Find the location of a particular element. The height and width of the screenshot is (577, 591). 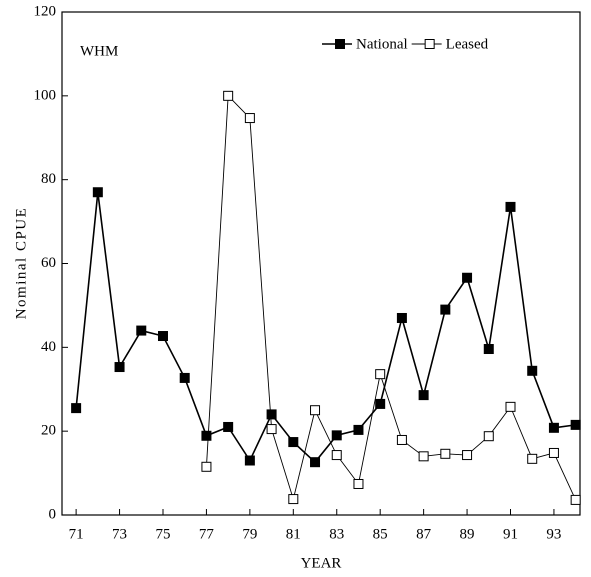

x-axis-label: YEAR is located at coordinates (321, 563).